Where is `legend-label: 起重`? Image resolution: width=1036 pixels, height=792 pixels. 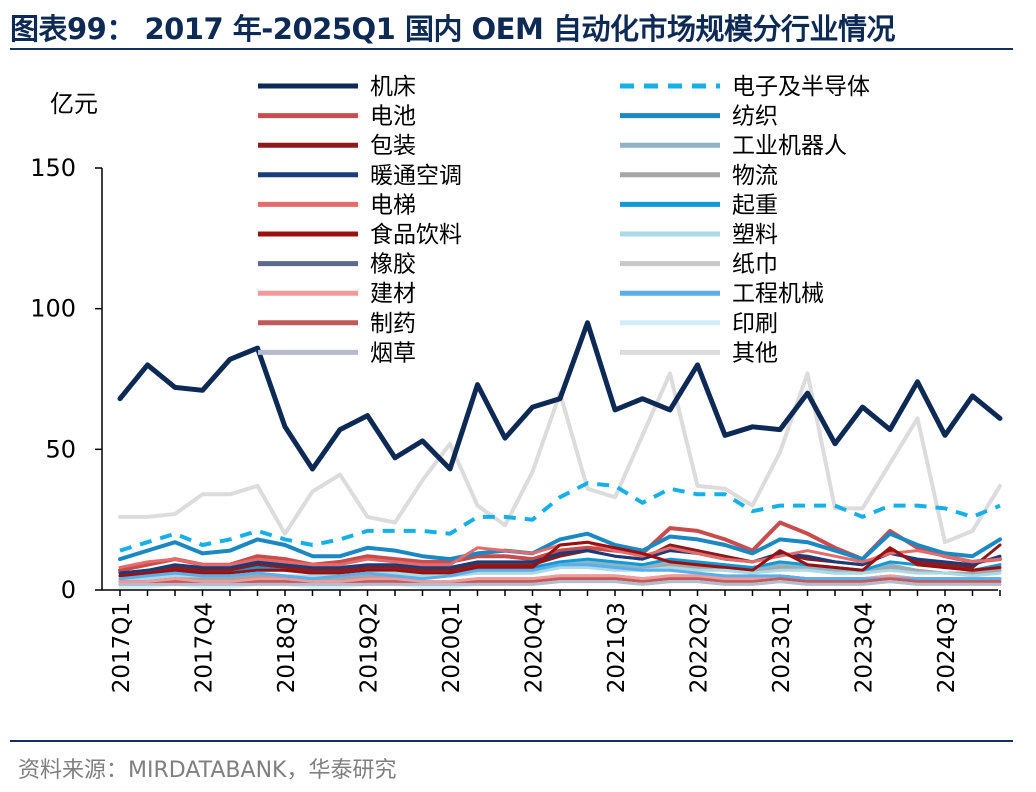
legend-label: 起重 is located at coordinates (755, 205).